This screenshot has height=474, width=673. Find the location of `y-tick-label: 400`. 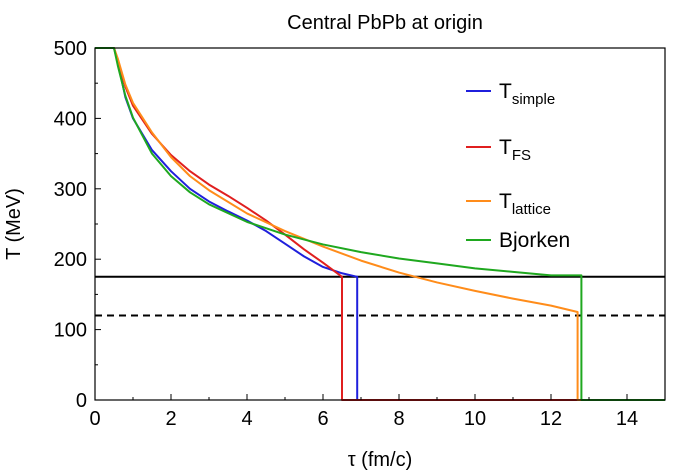

y-tick-label: 400 is located at coordinates (70, 119).